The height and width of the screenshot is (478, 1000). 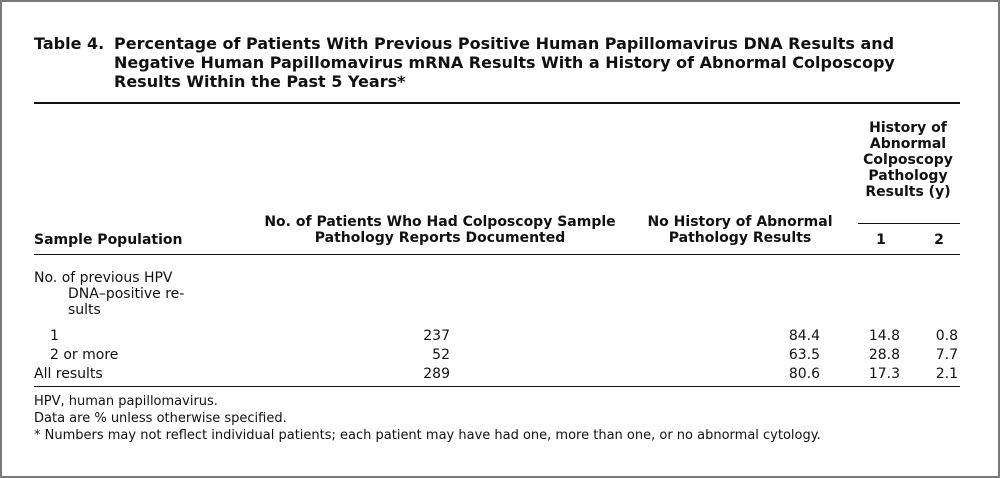 What do you see at coordinates (436, 336) in the screenshot?
I see `row-1-patients: 237` at bounding box center [436, 336].